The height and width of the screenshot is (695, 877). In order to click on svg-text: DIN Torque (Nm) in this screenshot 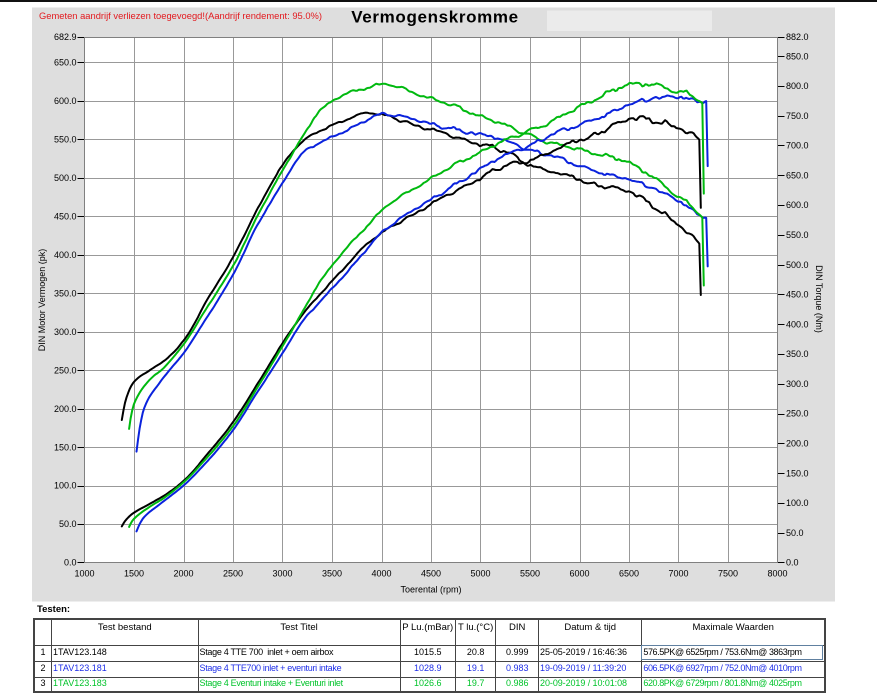, I will do `click(819, 299)`.